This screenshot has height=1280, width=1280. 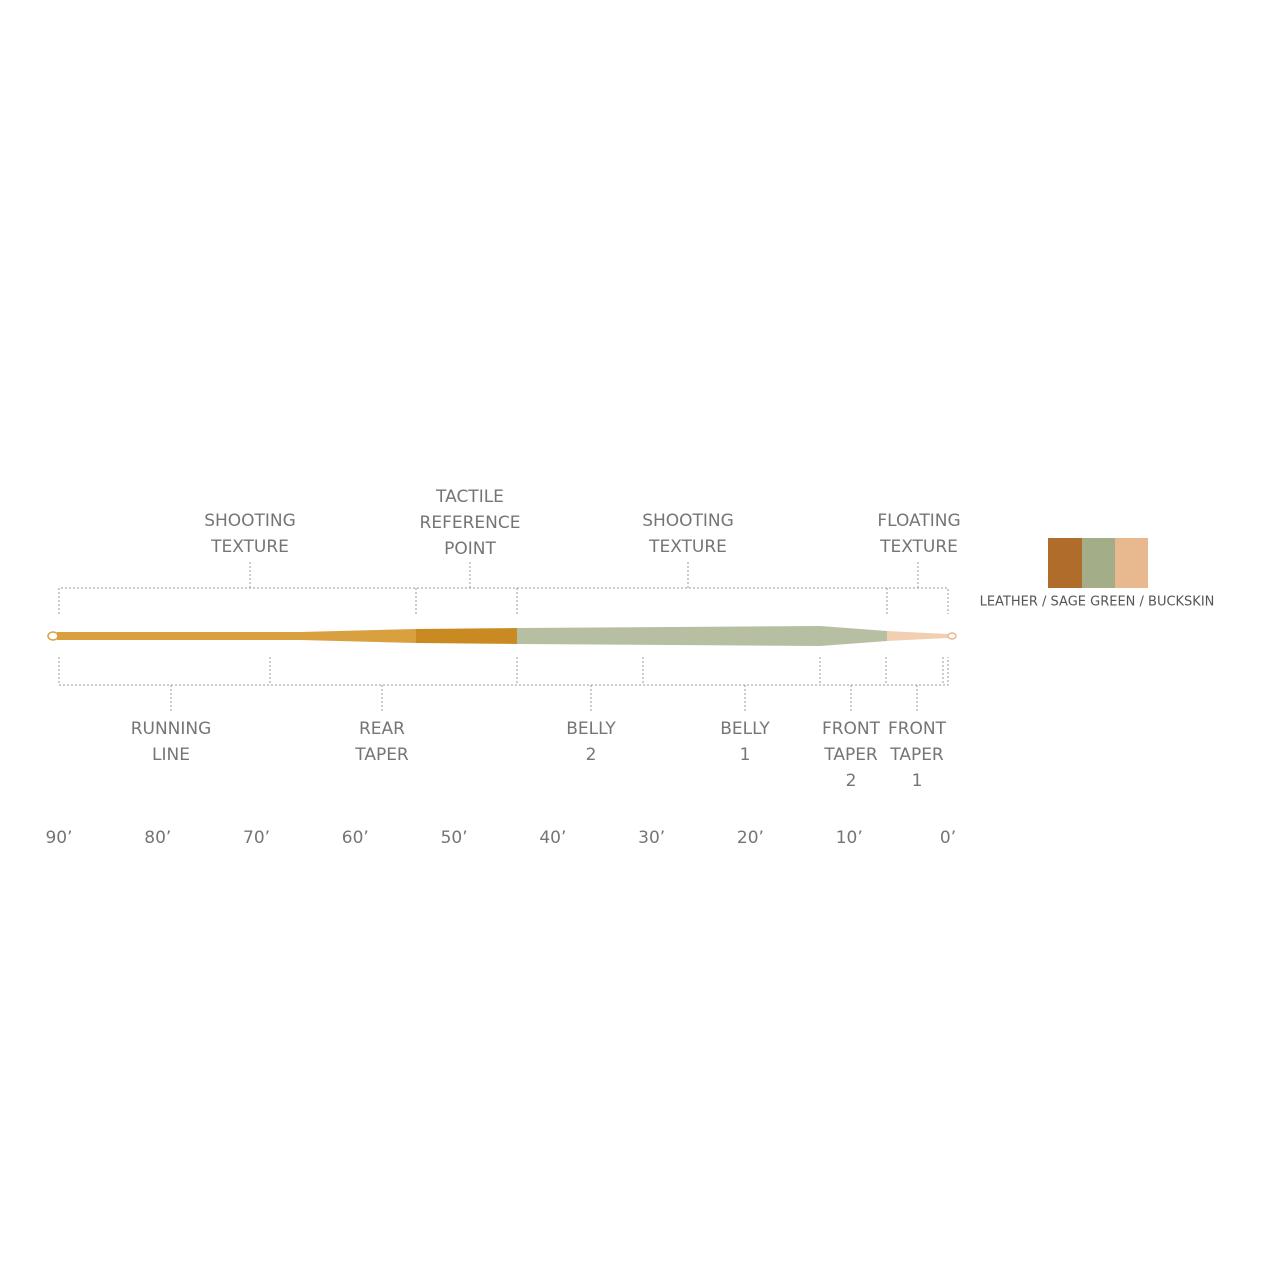 I want to click on scale-label: 70’, so click(x=256, y=838).